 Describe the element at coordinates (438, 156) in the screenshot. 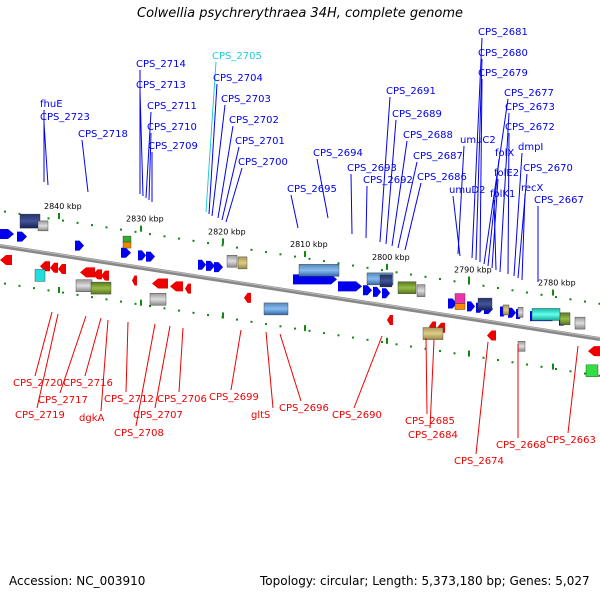

I see `gene-label-top: CPS_2687` at that location.